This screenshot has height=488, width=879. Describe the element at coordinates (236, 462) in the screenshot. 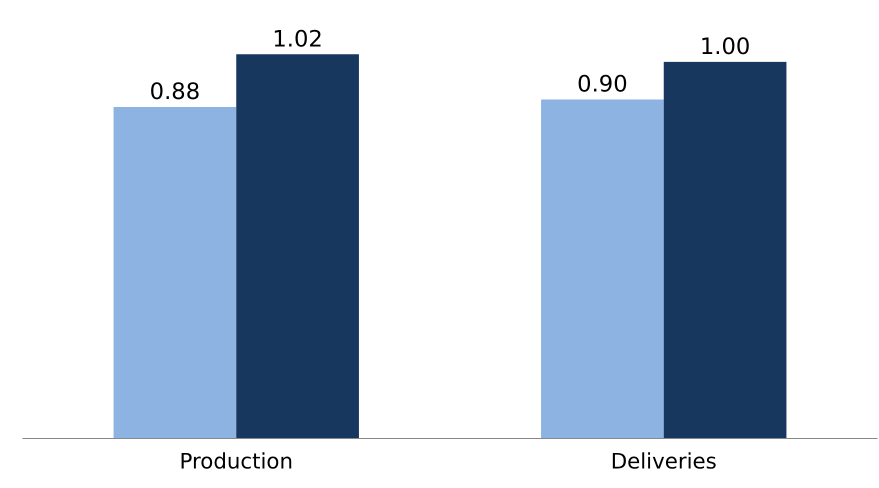

I see `x-tick-label: Production` at that location.